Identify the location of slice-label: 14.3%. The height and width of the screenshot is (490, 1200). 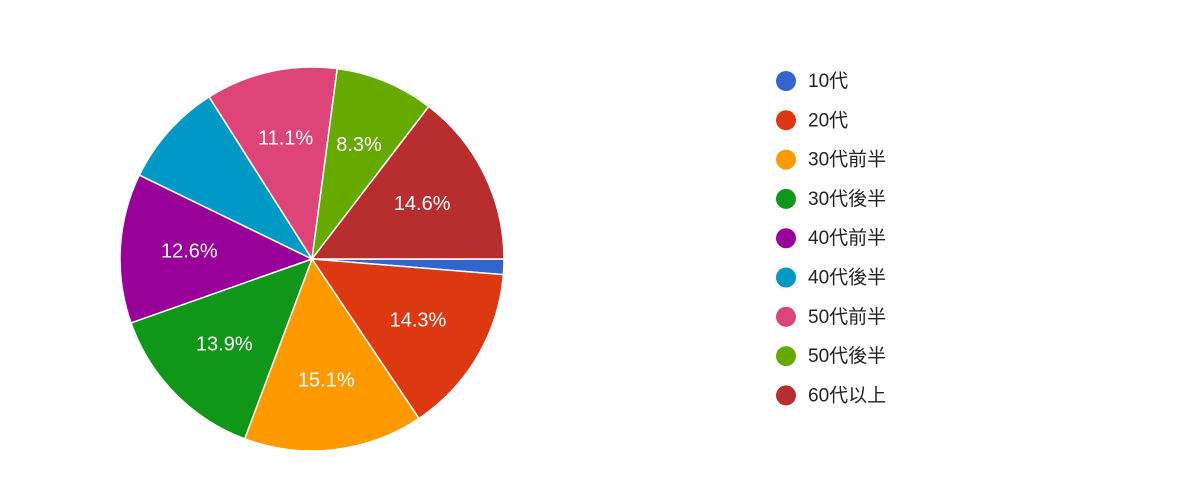
(418, 320).